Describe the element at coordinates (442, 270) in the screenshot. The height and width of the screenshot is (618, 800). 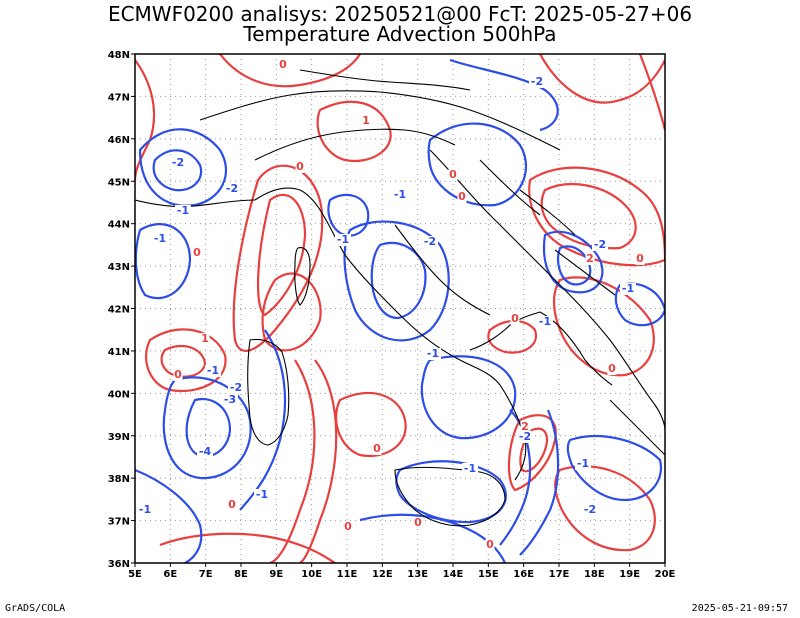
I see `coast-adriatic-italy` at that location.